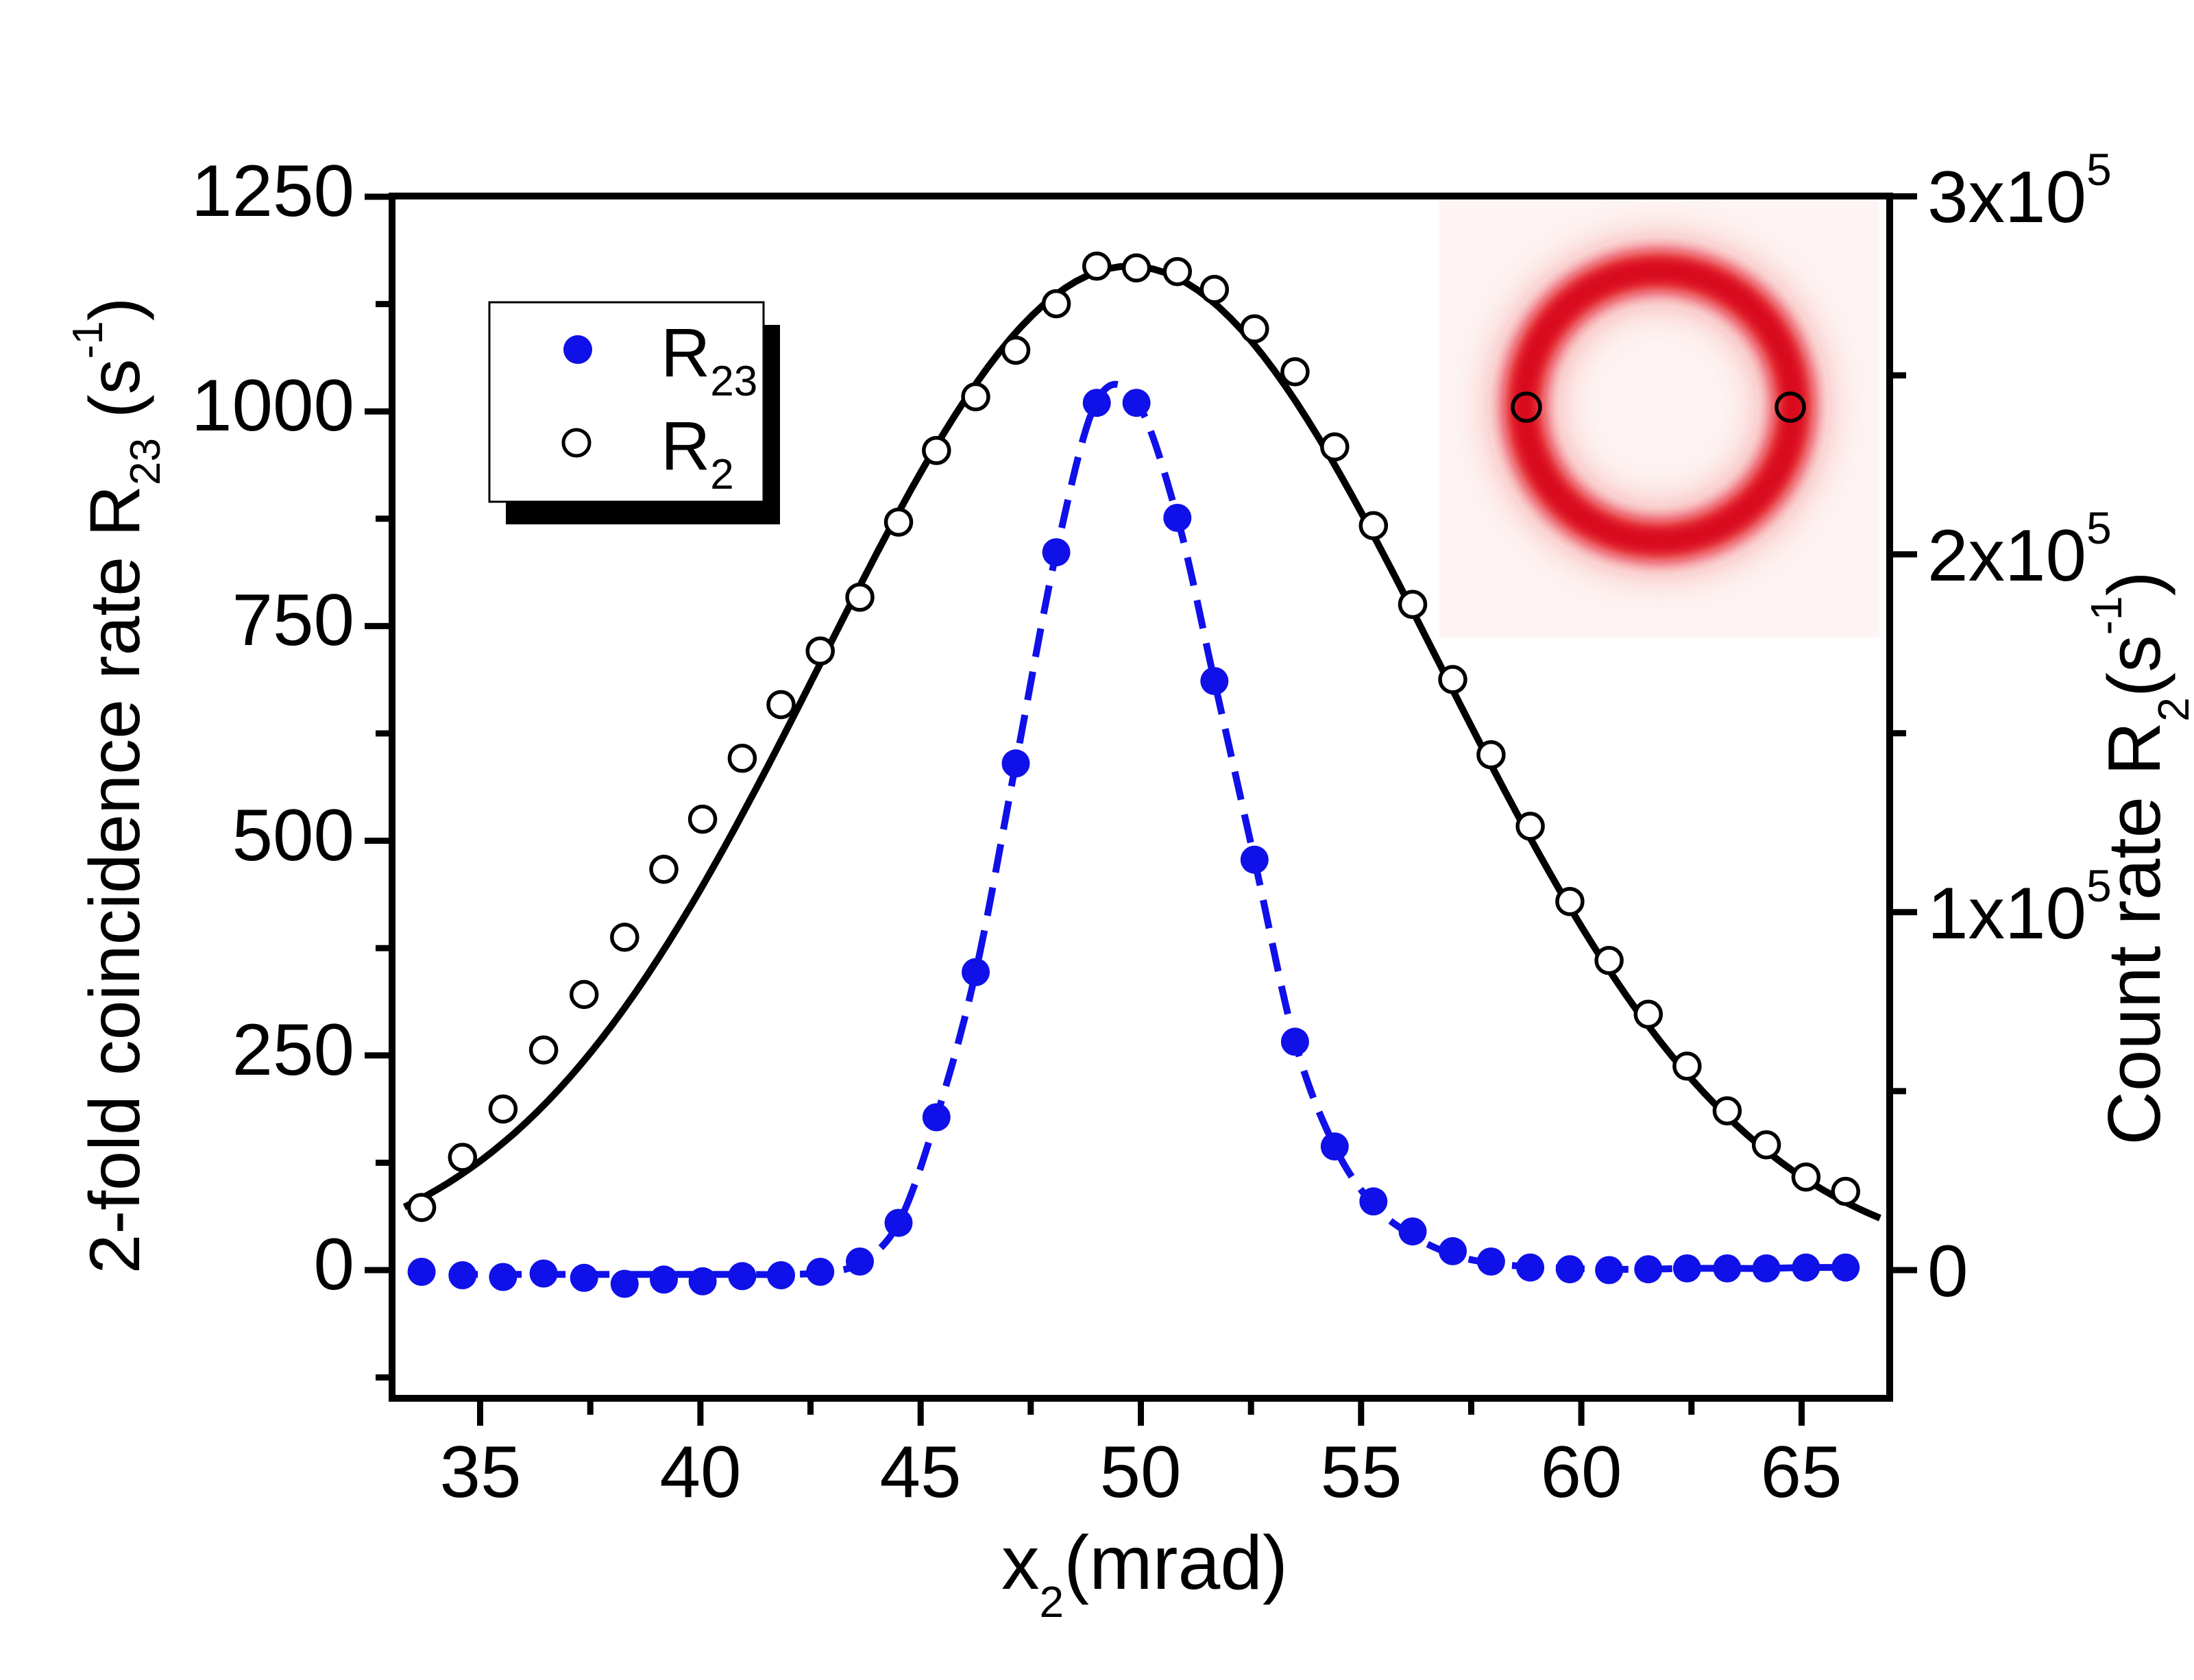  Describe the element at coordinates (920, 1472) in the screenshot. I see `svg-text: 45` at that location.